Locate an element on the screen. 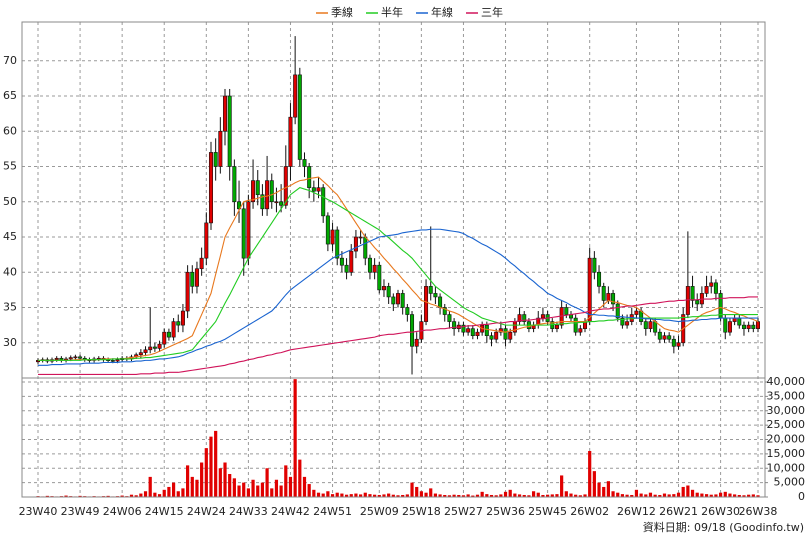 This screenshot has height=540, width=808. x-tick-label: 25W27 is located at coordinates (463, 511).